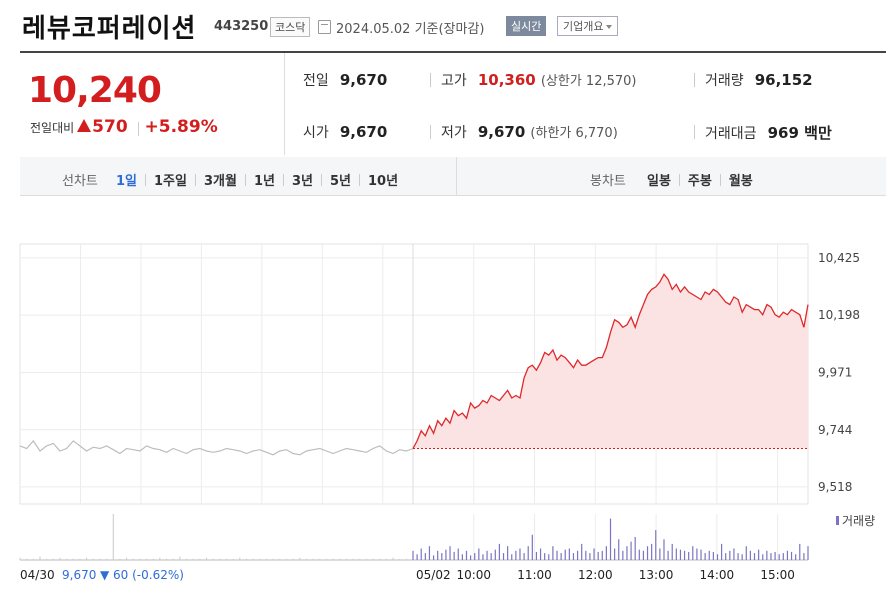 The height and width of the screenshot is (596, 888). I want to click on candle-period-tab-0: 일봉, so click(659, 181).